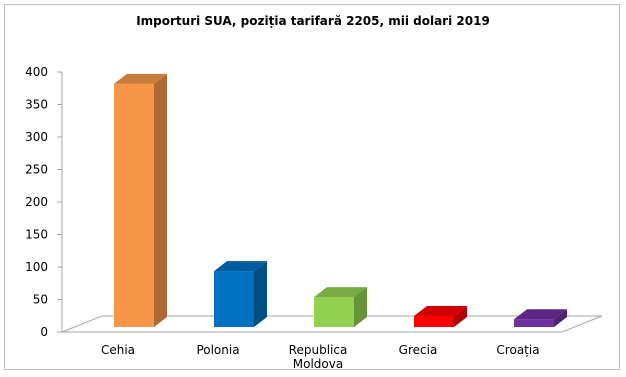  Describe the element at coordinates (36, 202) in the screenshot. I see `y-tick-label: 200` at that location.